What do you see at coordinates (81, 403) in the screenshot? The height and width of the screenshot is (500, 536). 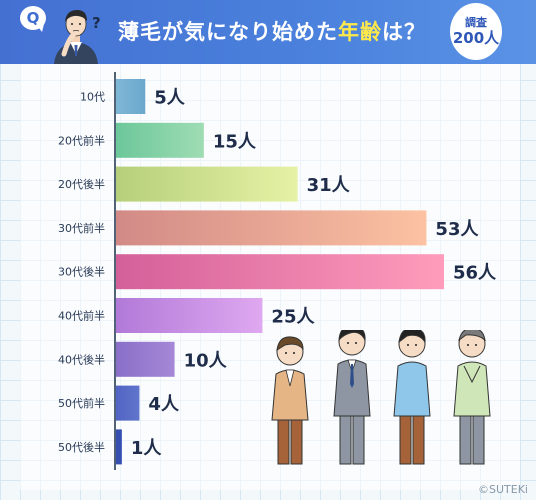 I see `category-label: 50代前半` at bounding box center [81, 403].